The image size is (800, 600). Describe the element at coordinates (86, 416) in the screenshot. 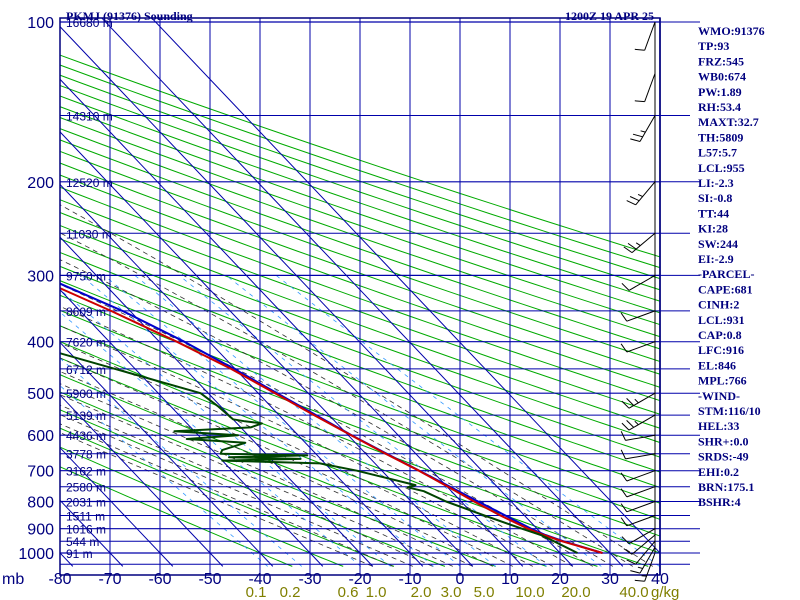

I see `height-label: 5139 m` at that location.